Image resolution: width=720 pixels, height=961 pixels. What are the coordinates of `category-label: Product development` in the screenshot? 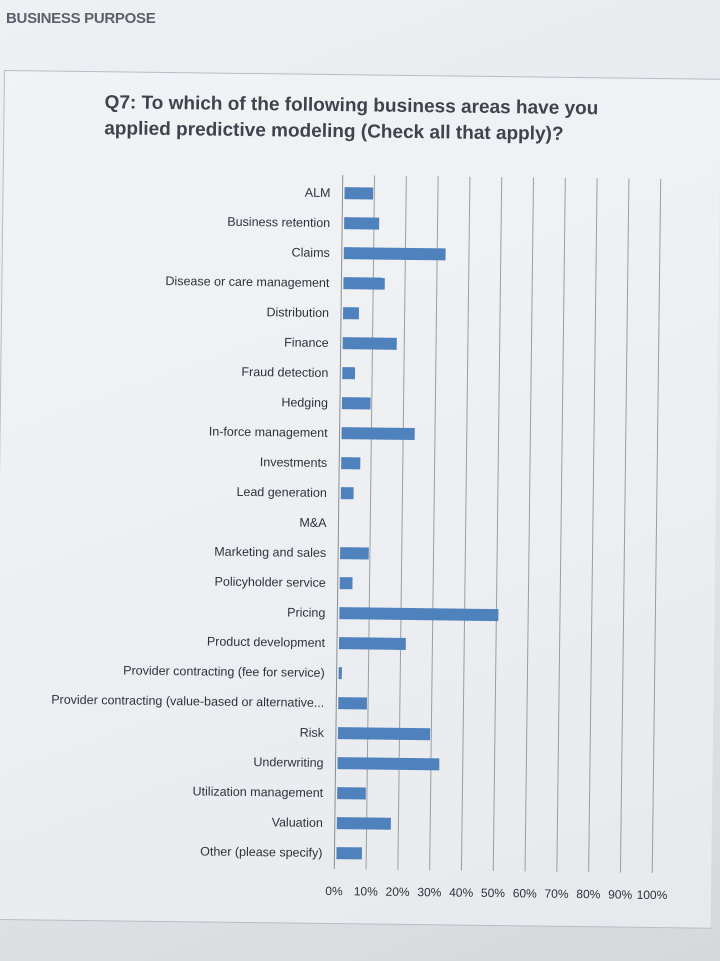 It's located at (266, 642).